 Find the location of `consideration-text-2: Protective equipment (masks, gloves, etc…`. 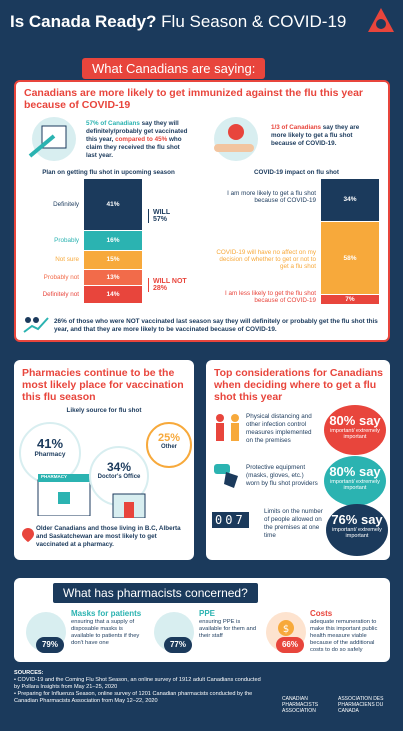

consideration-text-2: Protective equipment (masks, gloves, etc… is located at coordinates (282, 475).